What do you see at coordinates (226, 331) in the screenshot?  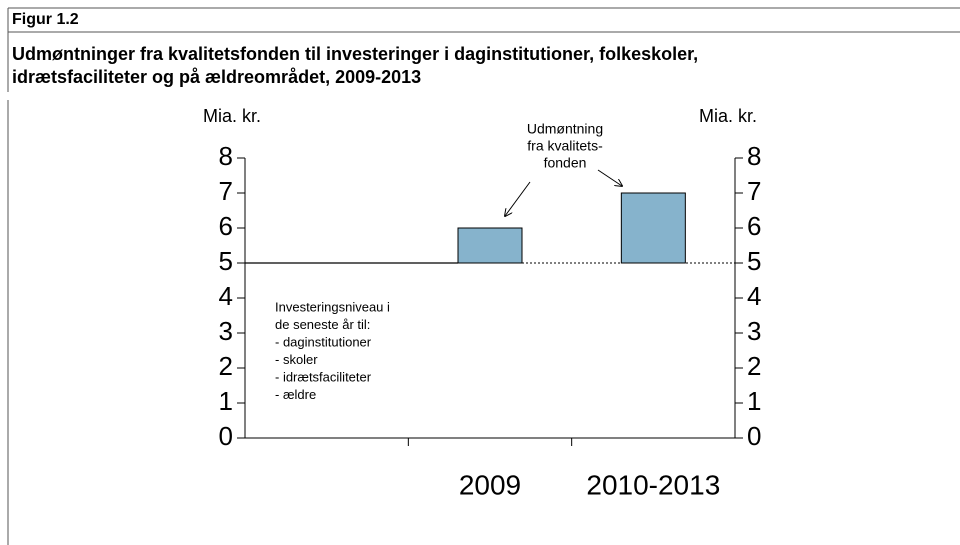 I see `y-tick-label: 3` at bounding box center [226, 331].